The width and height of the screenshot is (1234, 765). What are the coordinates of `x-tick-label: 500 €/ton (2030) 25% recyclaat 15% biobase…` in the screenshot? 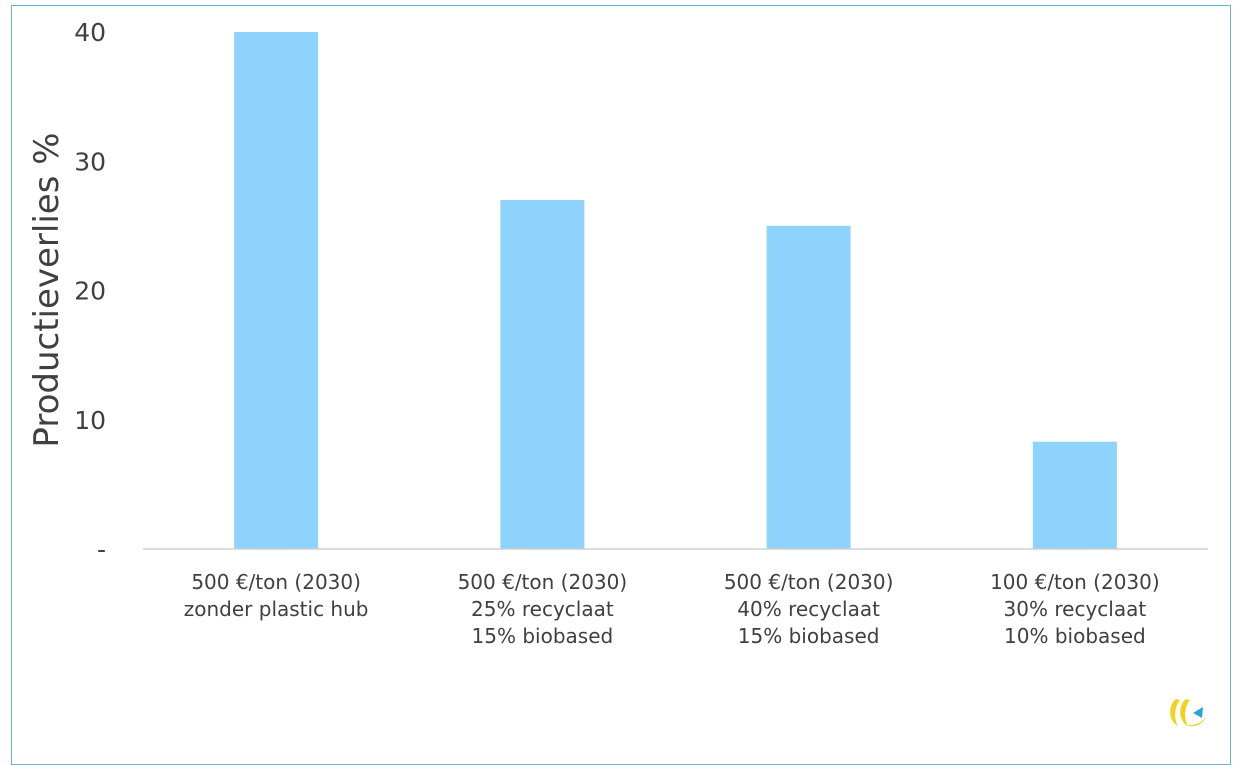 It's located at (543, 609).